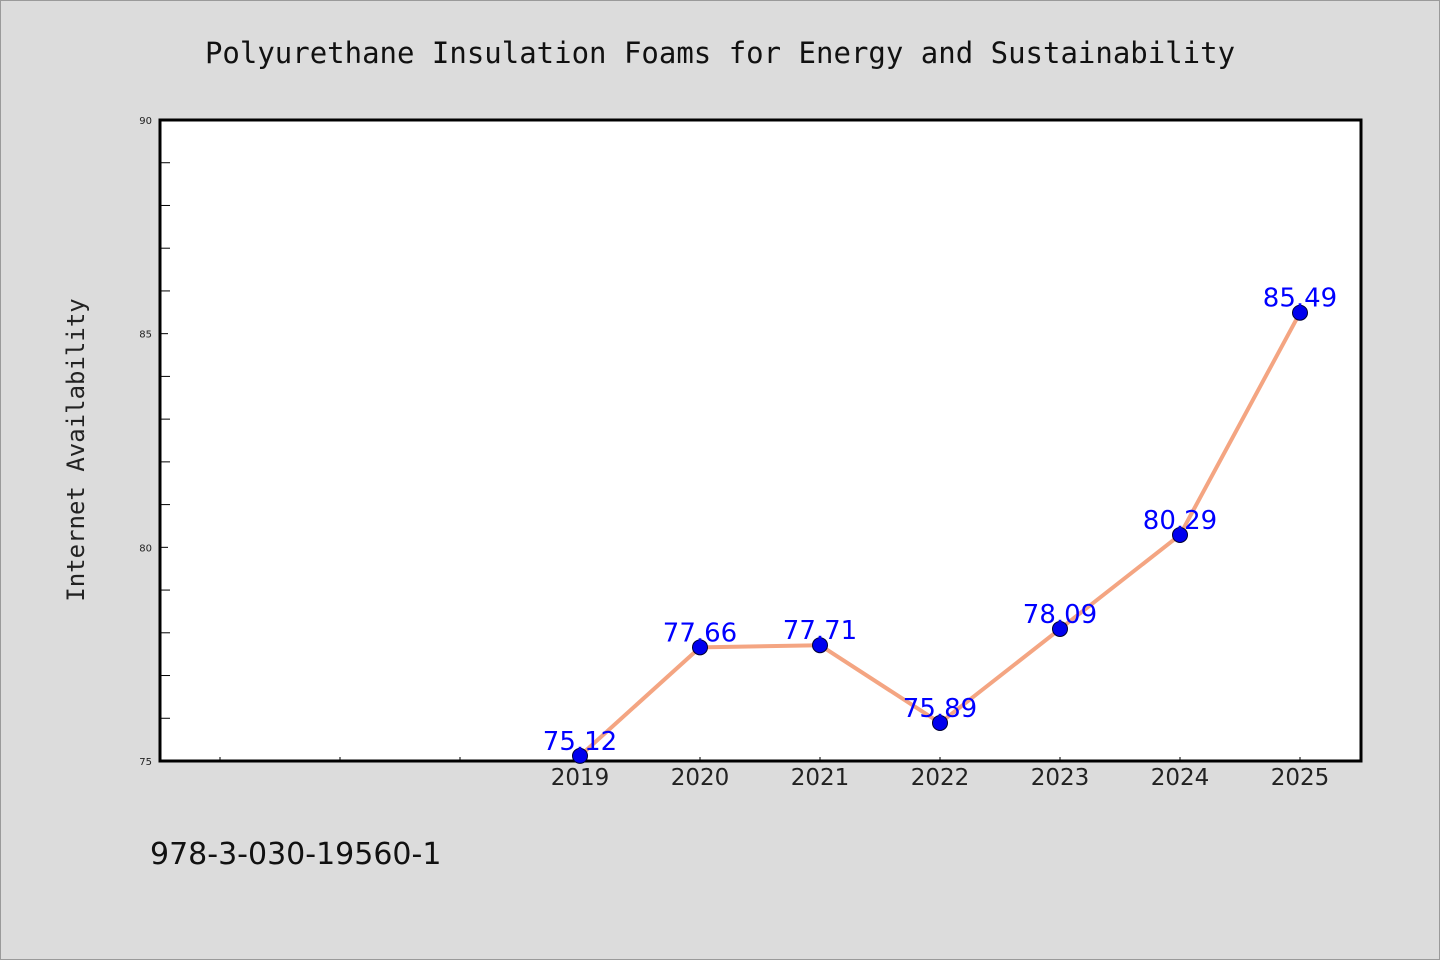 This screenshot has width=1440, height=960. What do you see at coordinates (1300, 299) in the screenshot?
I see `data-label: 85.49` at bounding box center [1300, 299].